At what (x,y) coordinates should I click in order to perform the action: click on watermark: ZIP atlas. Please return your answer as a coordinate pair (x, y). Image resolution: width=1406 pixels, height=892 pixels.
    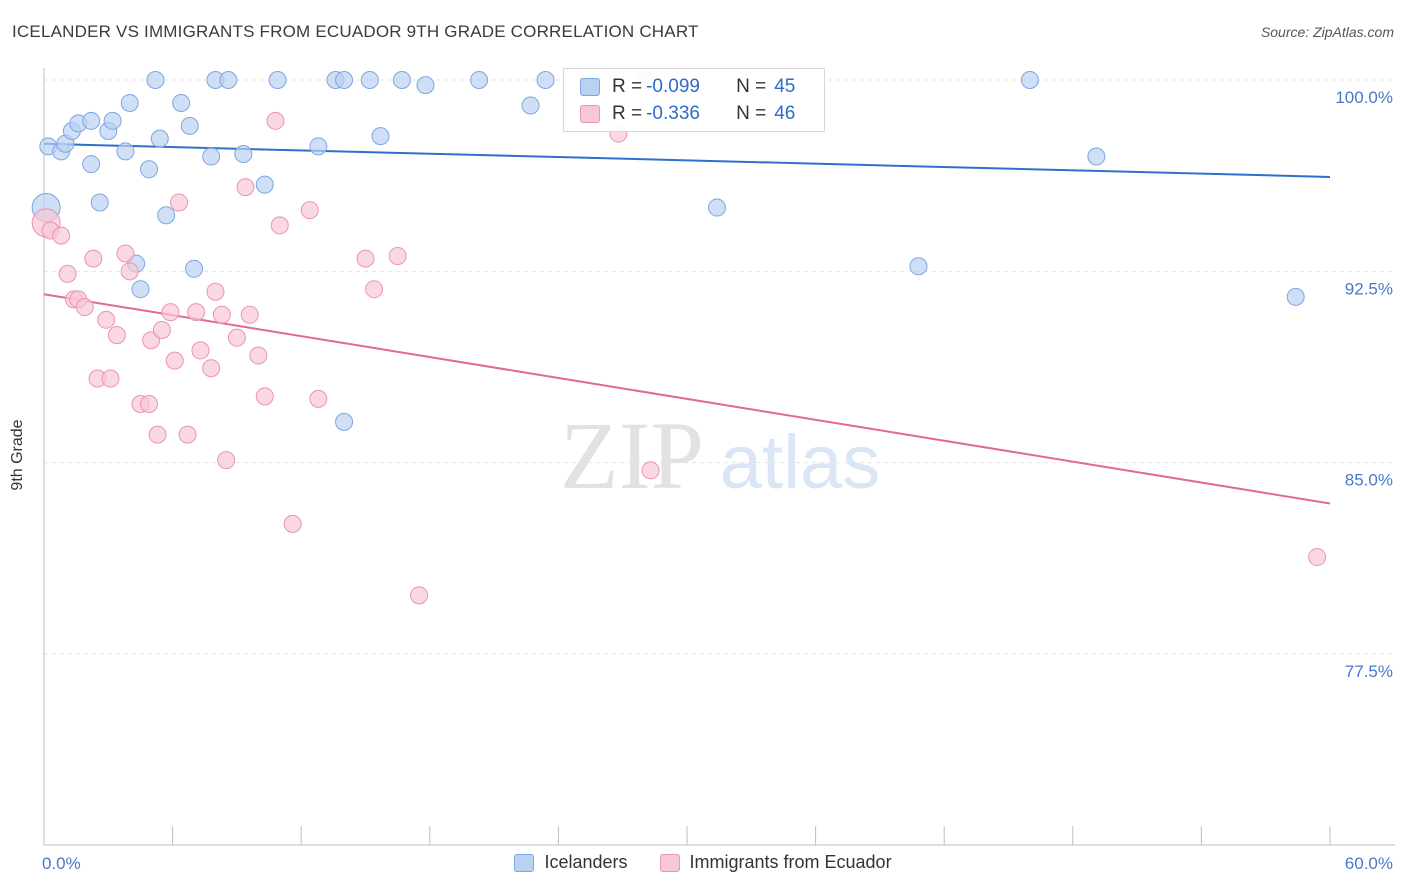
    Looking at the image, I should click on (720, 455).